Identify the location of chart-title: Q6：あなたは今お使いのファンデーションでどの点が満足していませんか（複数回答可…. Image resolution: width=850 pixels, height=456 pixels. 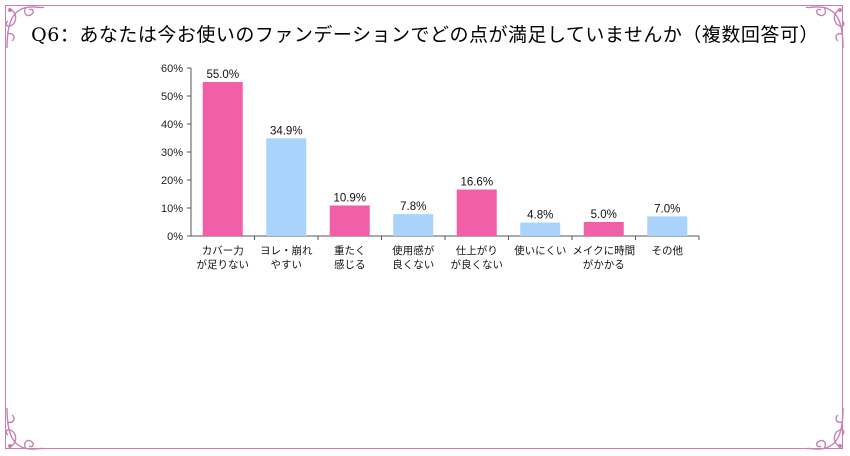
(425, 35).